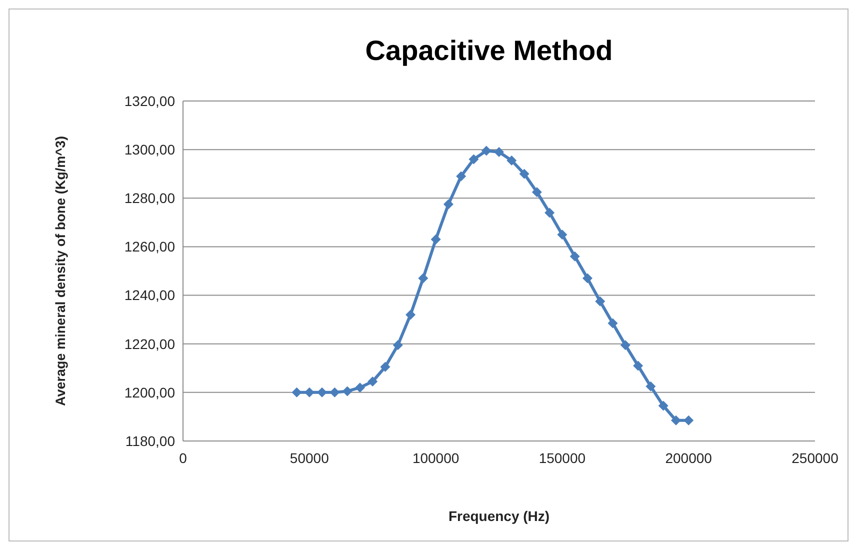  What do you see at coordinates (688, 458) in the screenshot?
I see `x-tick-label: 200000` at bounding box center [688, 458].